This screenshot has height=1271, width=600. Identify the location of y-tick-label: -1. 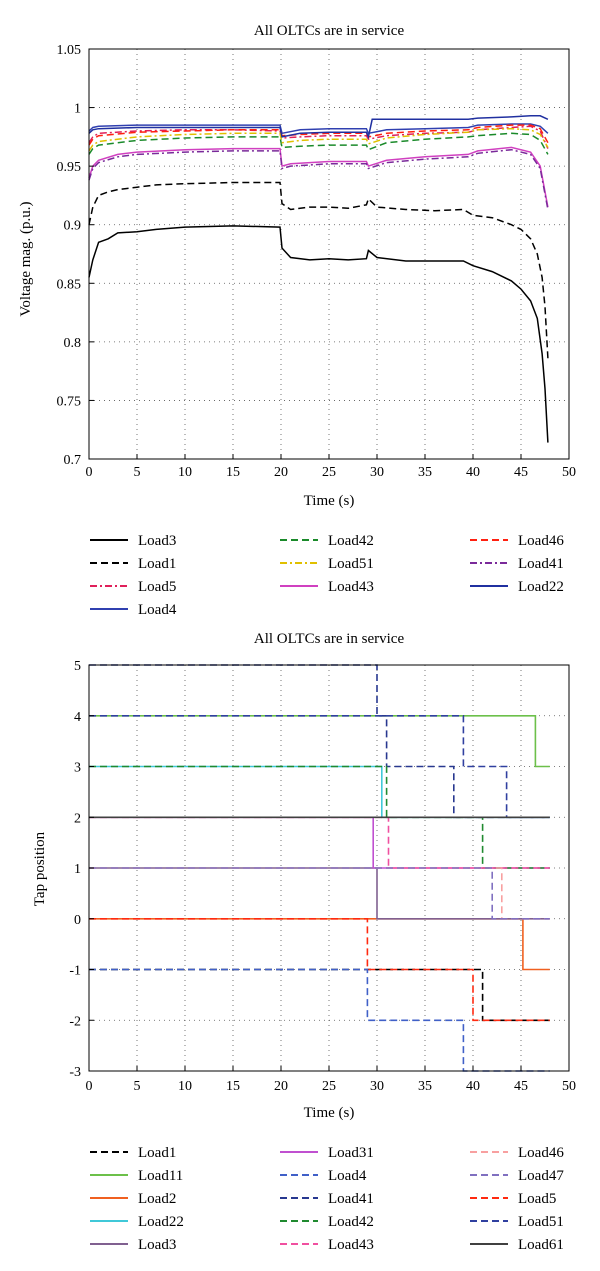
(75, 971).